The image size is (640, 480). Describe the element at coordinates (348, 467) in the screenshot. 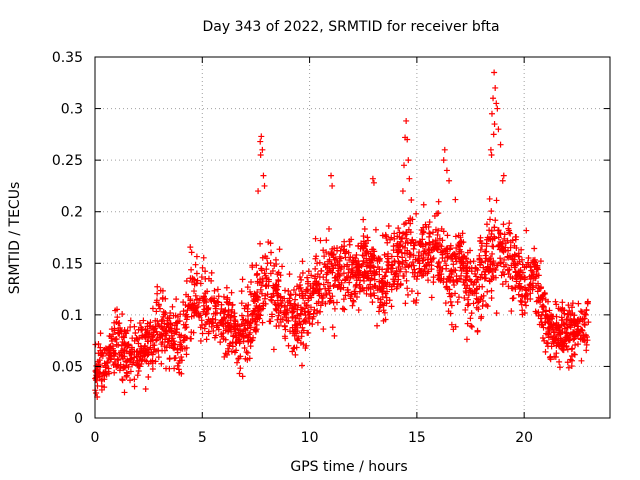

I see `x-axis-label: GPS time / hours` at that location.